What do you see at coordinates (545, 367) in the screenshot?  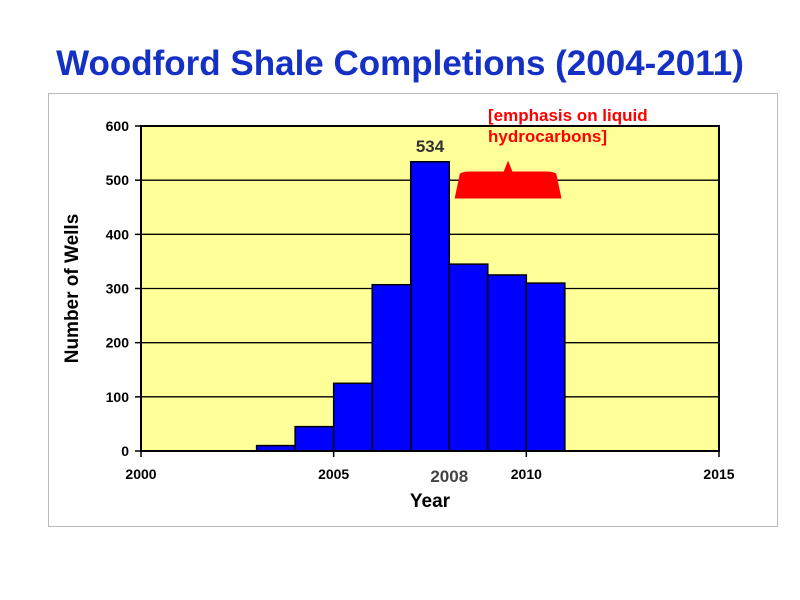 I see `bar-2011` at bounding box center [545, 367].